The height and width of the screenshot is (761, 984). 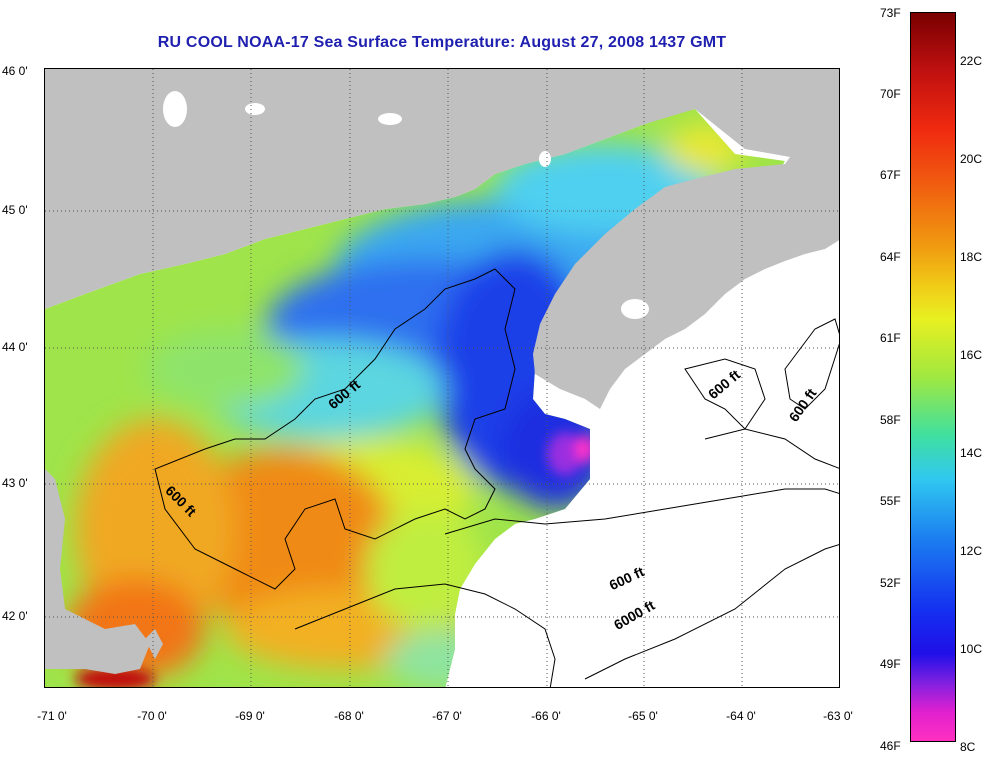 I want to click on colorbar-label-12c: 12C, so click(x=971, y=551).